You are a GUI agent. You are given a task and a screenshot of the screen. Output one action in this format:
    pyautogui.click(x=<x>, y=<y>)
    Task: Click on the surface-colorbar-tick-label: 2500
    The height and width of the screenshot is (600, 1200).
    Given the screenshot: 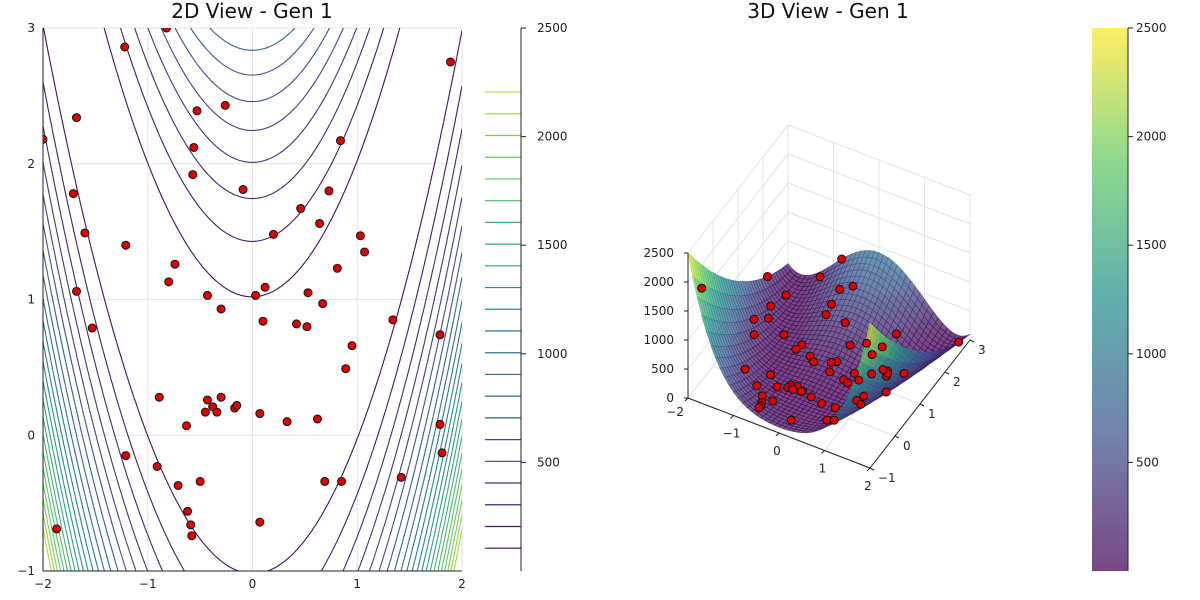 What is the action you would take?
    pyautogui.click(x=1151, y=28)
    